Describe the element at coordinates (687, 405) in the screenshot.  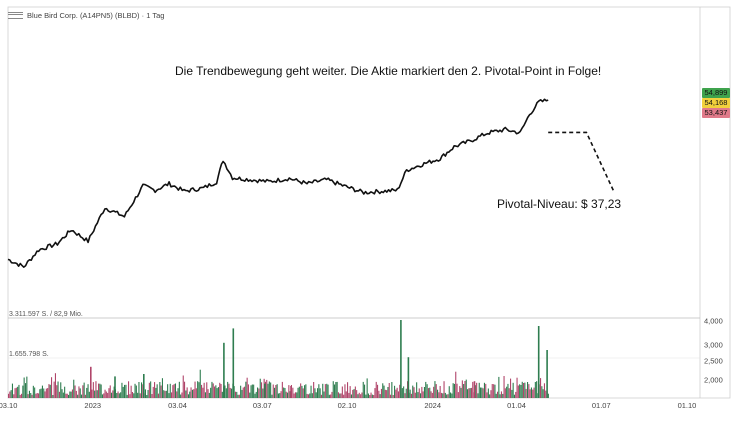
I see `x-tick-label: 01.10` at that location.